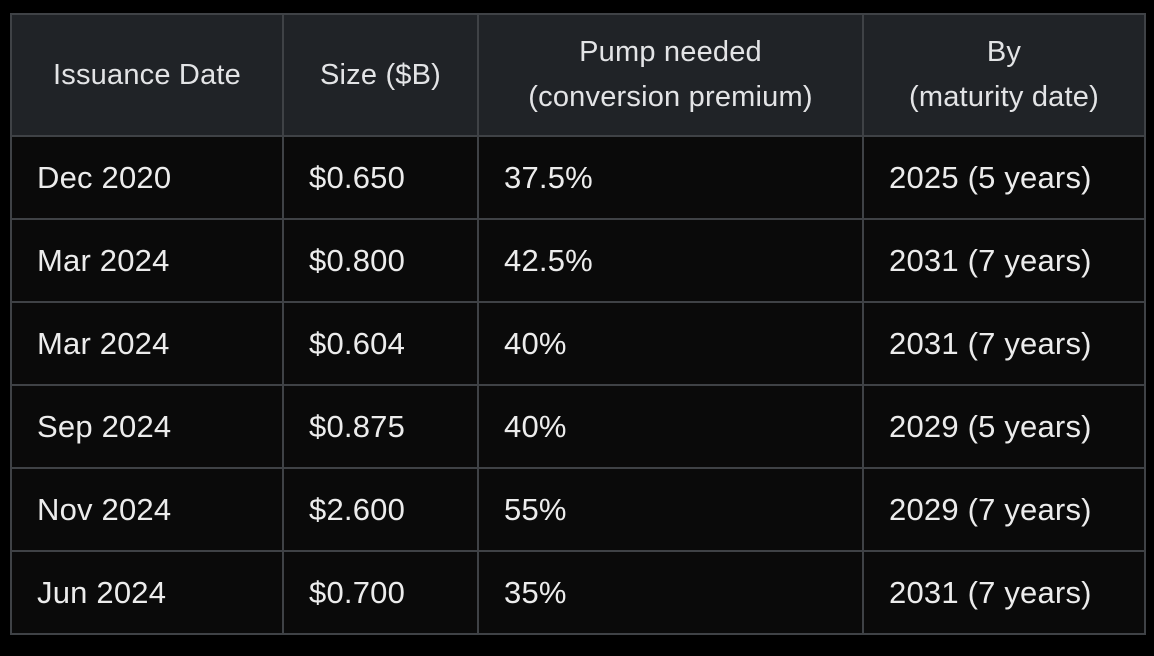  Describe the element at coordinates (380, 260) in the screenshot. I see `cell-size: $0.800` at that location.